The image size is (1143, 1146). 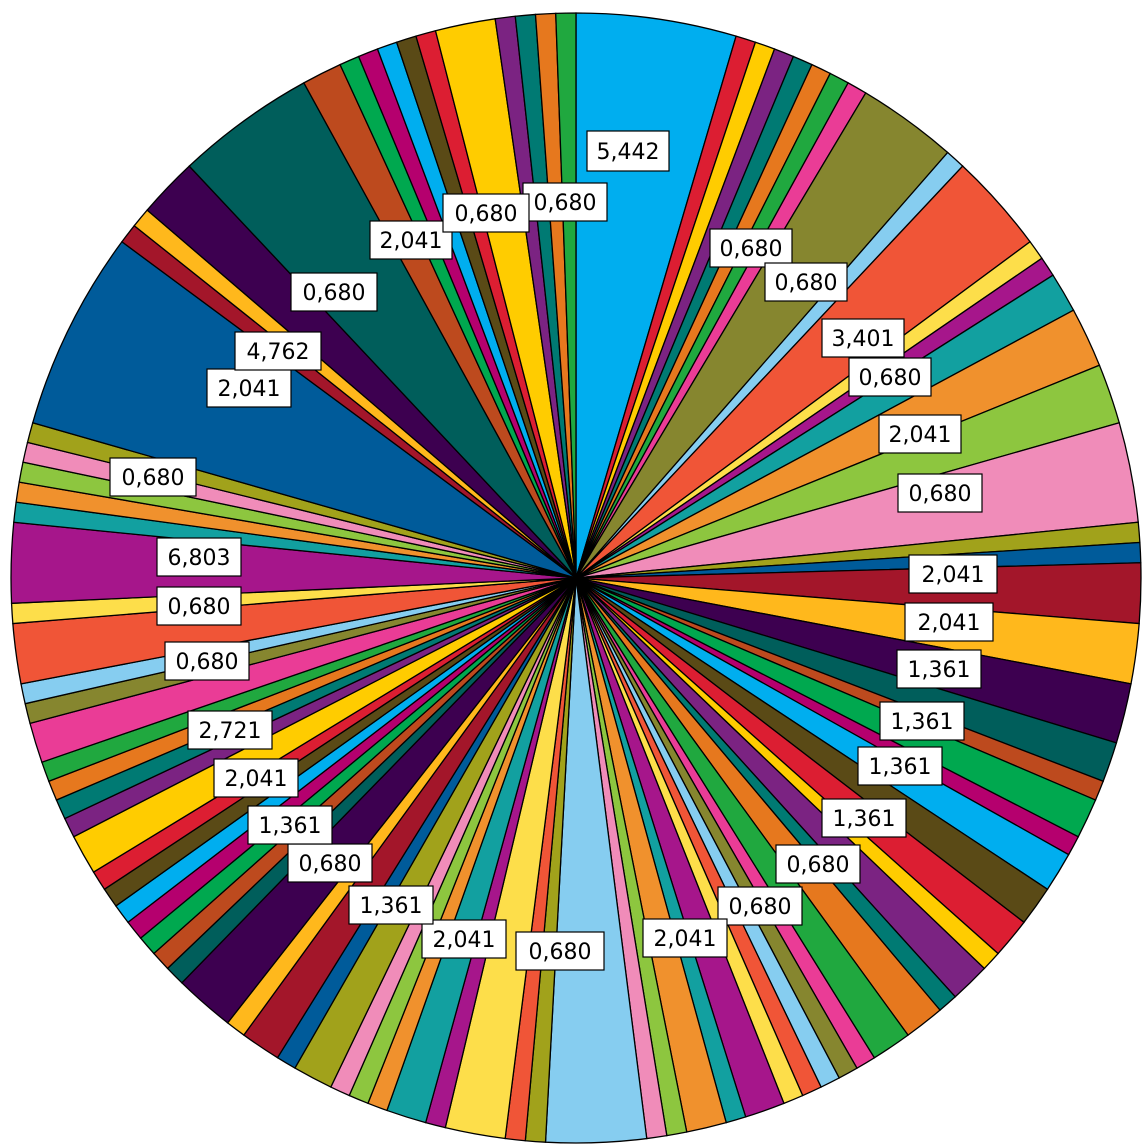 I want to click on data-label: 5,442, so click(x=628, y=151).